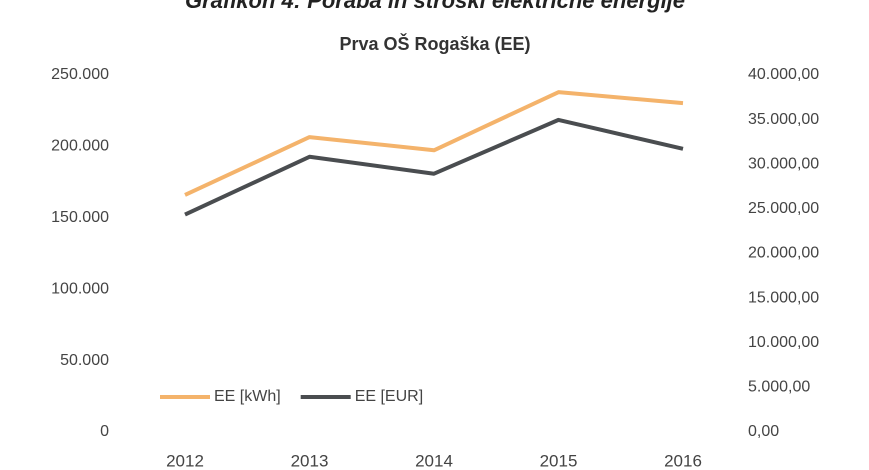  I want to click on y2-tick-label: 0,00, so click(763, 431).